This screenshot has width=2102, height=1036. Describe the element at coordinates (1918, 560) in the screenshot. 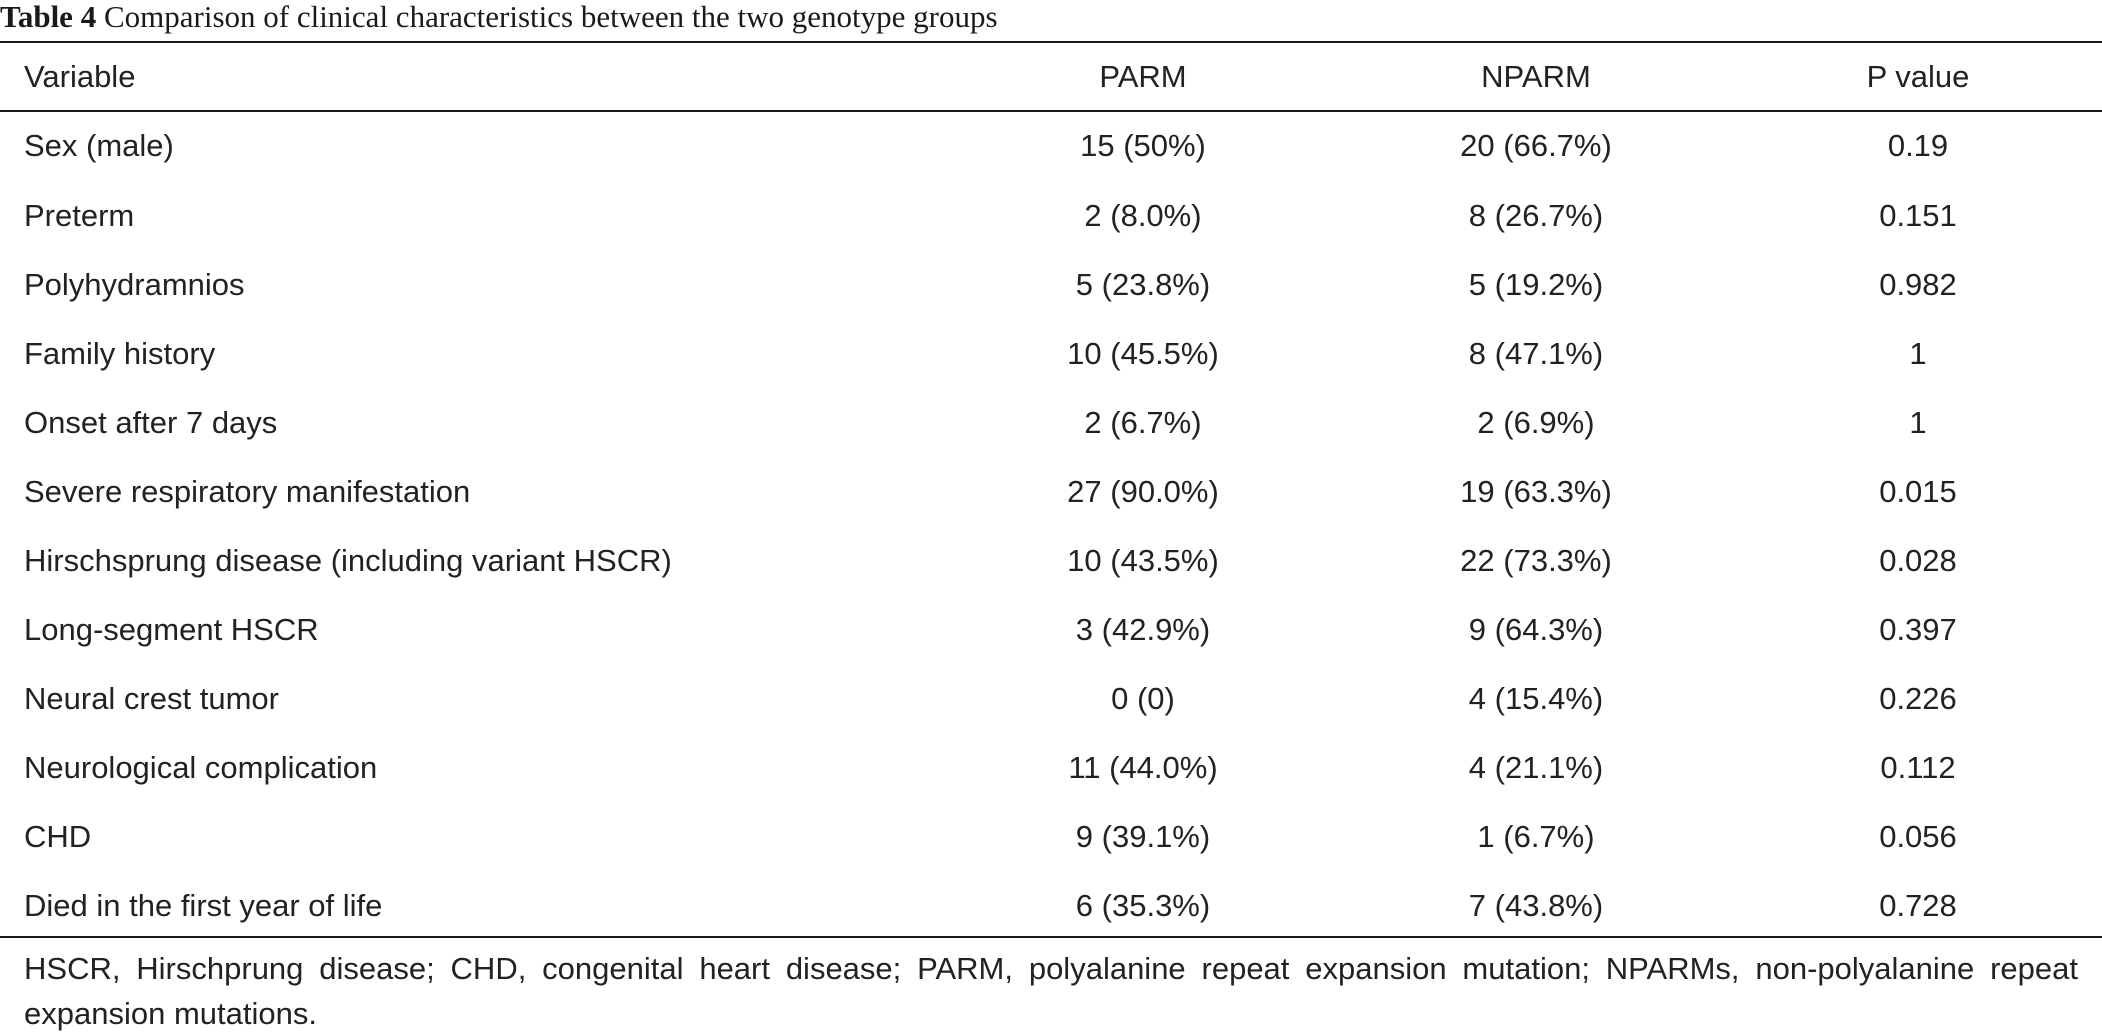

I see `cell-p-value: 0.028` at that location.